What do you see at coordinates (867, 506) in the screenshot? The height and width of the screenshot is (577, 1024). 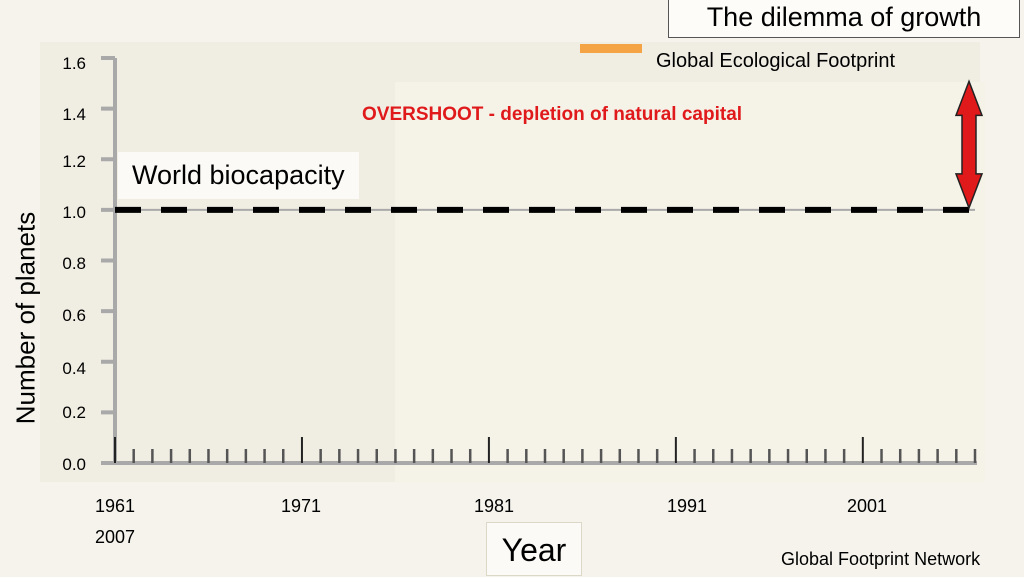 I see `x-tick-label: 2001` at bounding box center [867, 506].